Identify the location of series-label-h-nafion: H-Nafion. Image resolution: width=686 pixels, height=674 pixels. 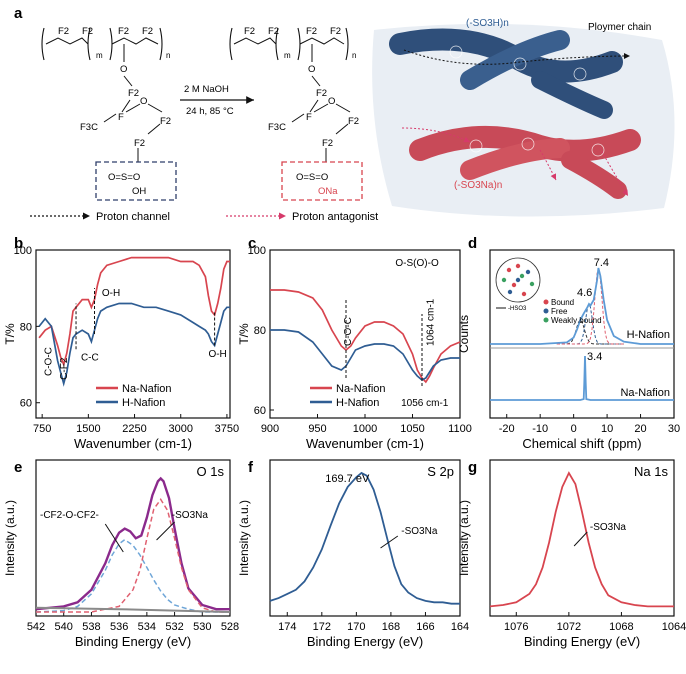
(648, 335).